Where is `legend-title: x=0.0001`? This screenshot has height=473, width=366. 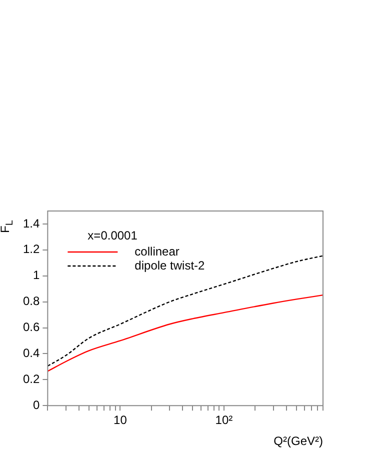
legend-title: x=0.0001 is located at coordinates (113, 235).